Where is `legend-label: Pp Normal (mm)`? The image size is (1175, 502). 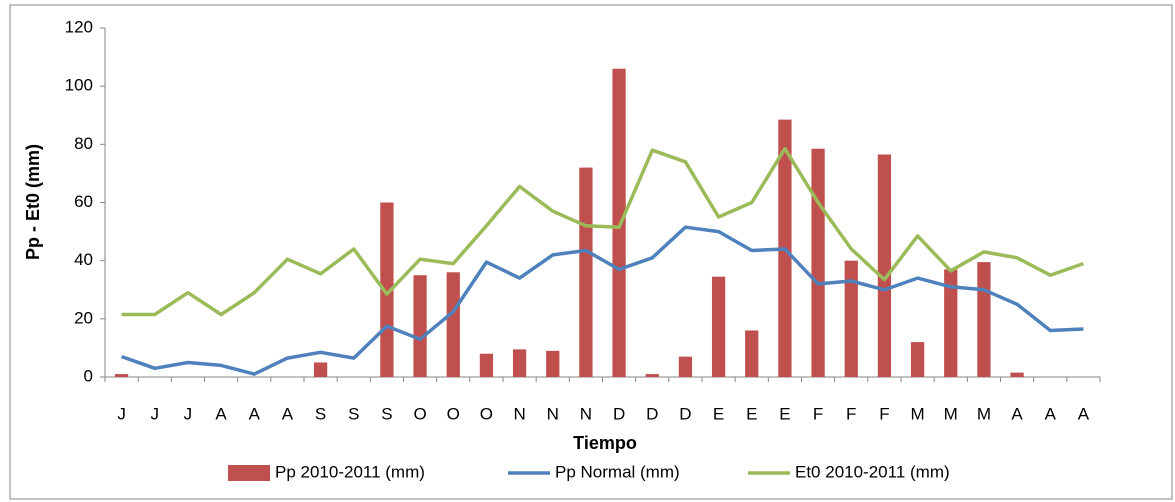
legend-label: Pp Normal (mm) is located at coordinates (617, 471).